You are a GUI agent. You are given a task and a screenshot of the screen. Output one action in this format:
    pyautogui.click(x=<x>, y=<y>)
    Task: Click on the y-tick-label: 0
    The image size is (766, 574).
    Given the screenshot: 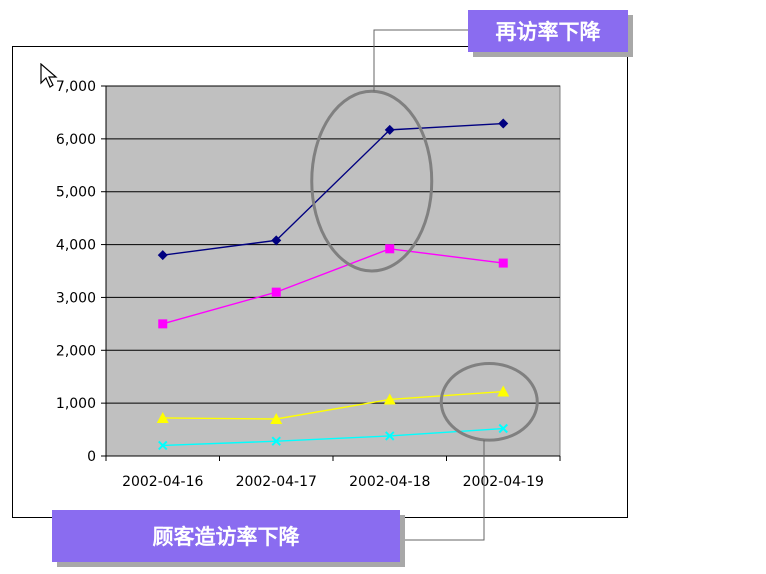 What is the action you would take?
    pyautogui.click(x=91, y=457)
    